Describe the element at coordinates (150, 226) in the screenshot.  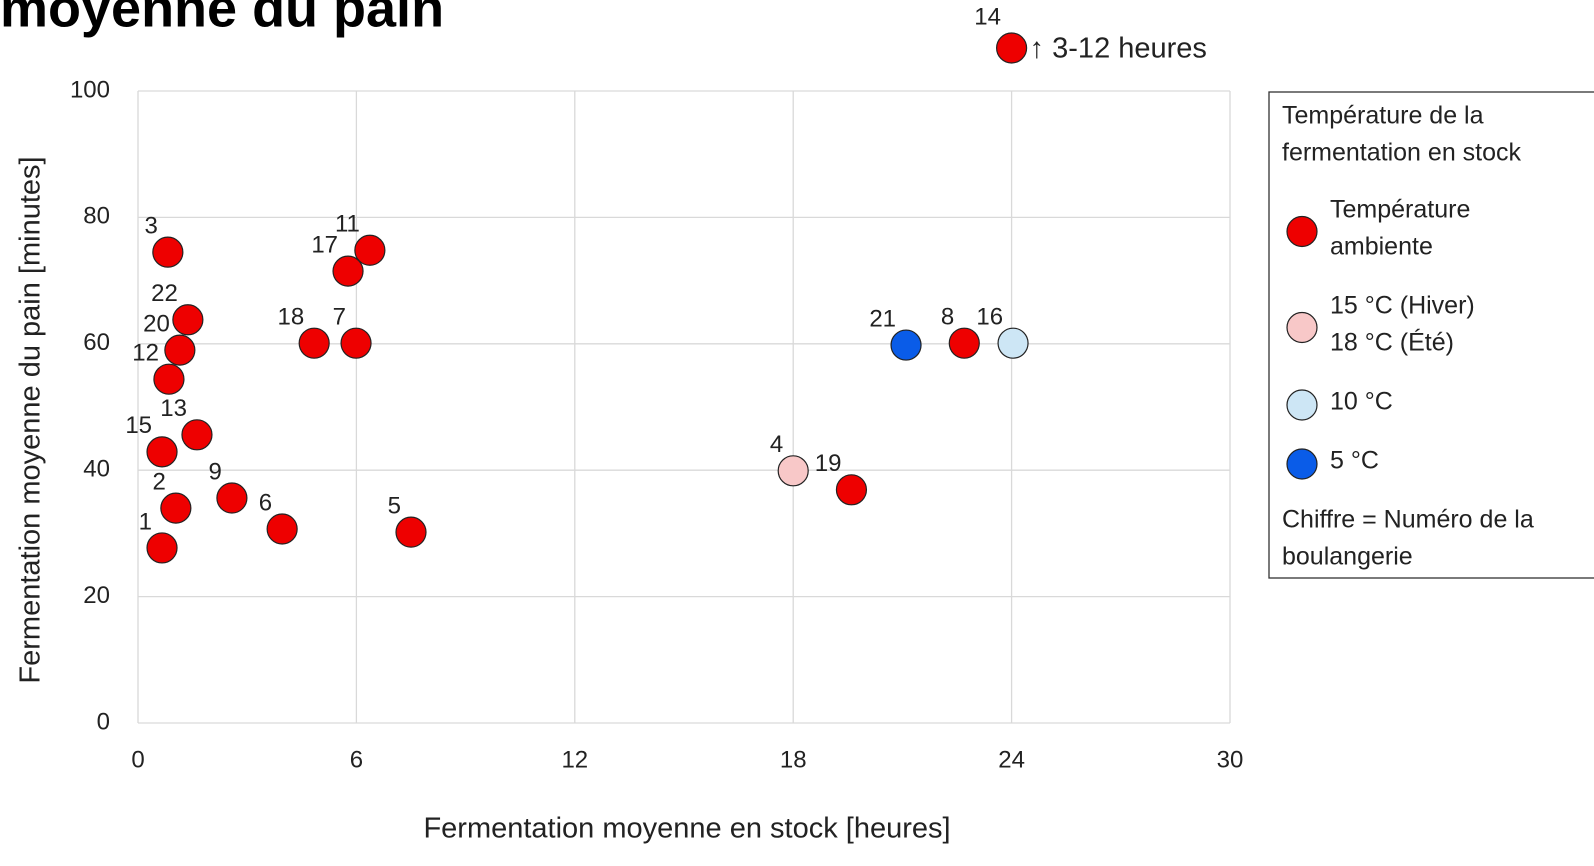
I see `point-label: 3` at that location.